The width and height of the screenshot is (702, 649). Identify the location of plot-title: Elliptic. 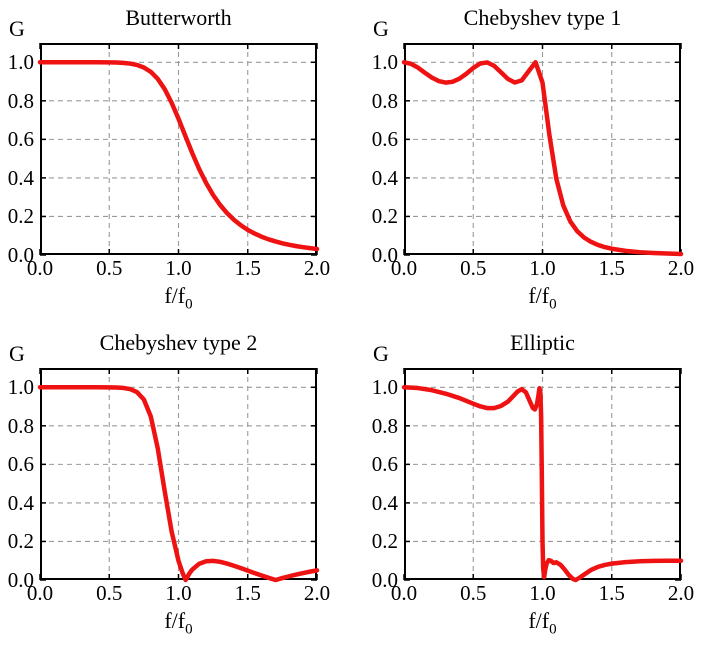
(542, 342).